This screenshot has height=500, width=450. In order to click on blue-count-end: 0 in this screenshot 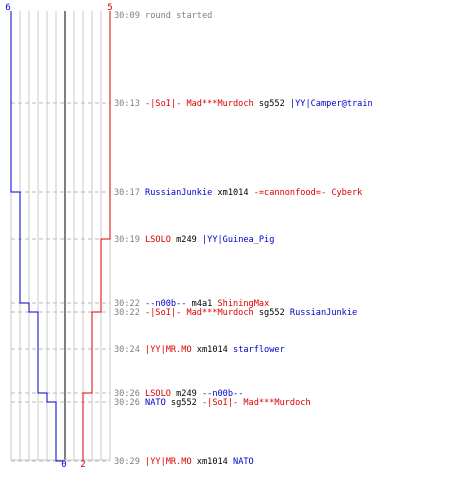, I will do `click(63, 465)`.